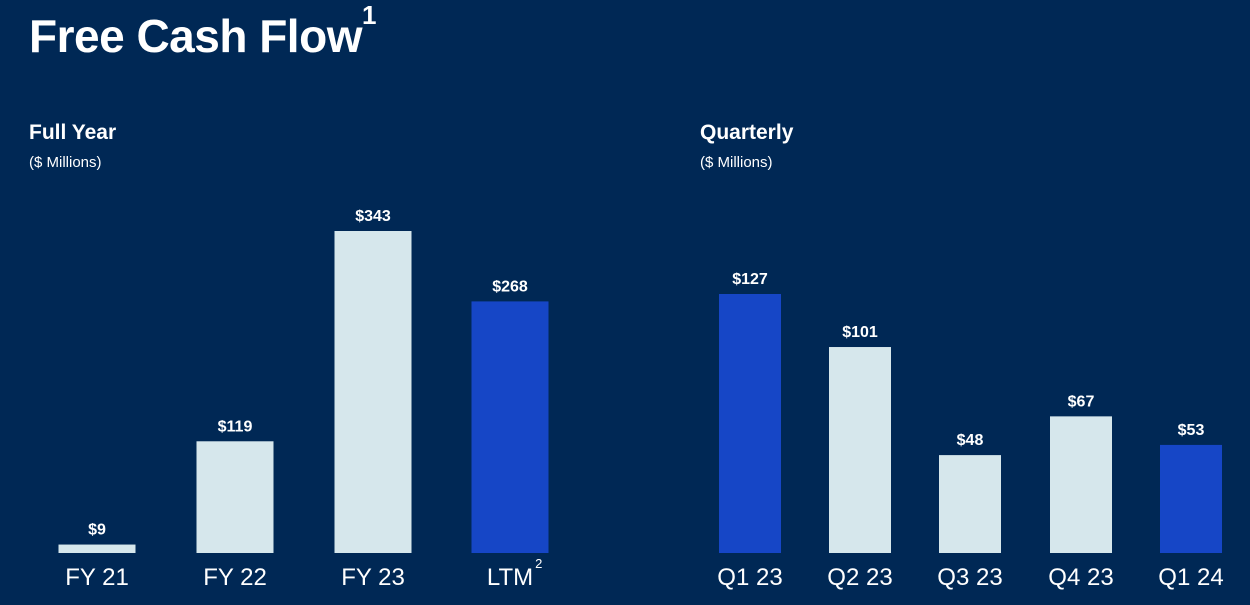 This screenshot has height=605, width=1250. Describe the element at coordinates (195, 36) in the screenshot. I see `page-title-text: Free Cash Flow` at that location.